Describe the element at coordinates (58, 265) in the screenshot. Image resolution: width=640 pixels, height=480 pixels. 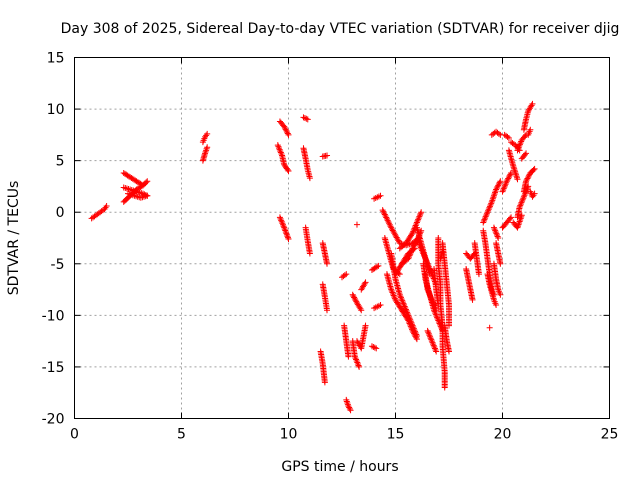
I see `y-tick-label: -5` at that location.